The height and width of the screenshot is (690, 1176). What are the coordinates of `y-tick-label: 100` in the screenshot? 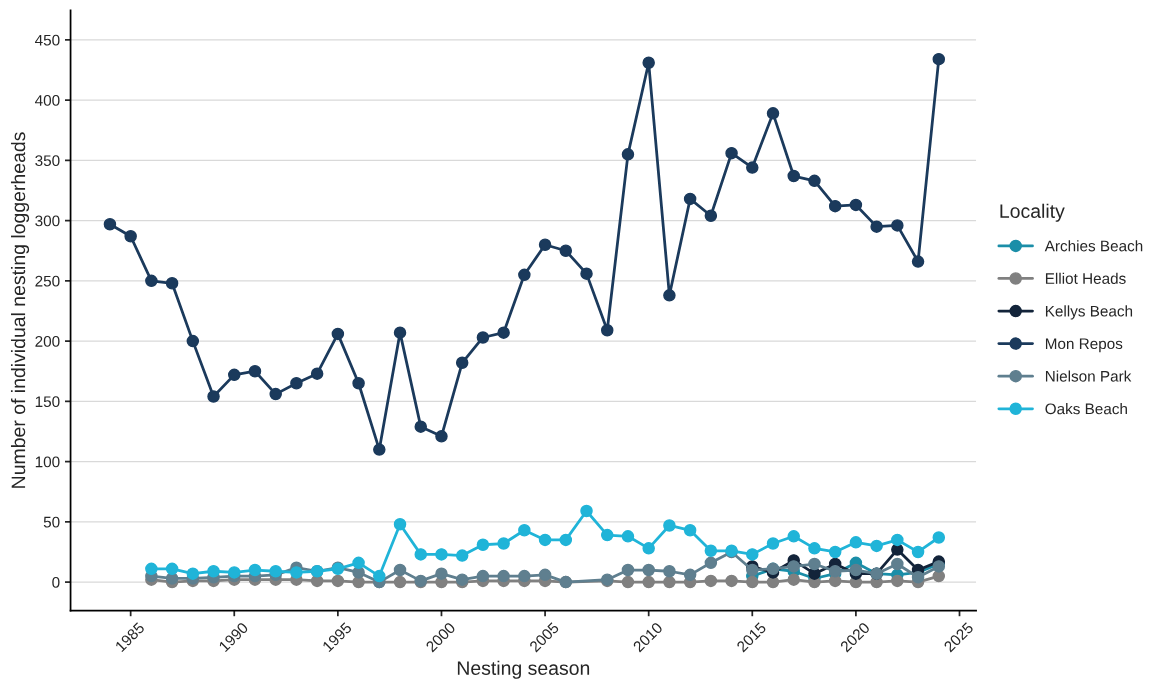 It's located at (47, 462).